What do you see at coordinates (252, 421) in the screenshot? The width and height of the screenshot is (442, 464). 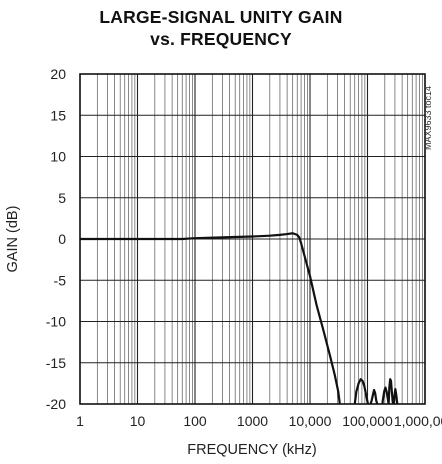 I see `x-tick-label: 1000` at bounding box center [252, 421].